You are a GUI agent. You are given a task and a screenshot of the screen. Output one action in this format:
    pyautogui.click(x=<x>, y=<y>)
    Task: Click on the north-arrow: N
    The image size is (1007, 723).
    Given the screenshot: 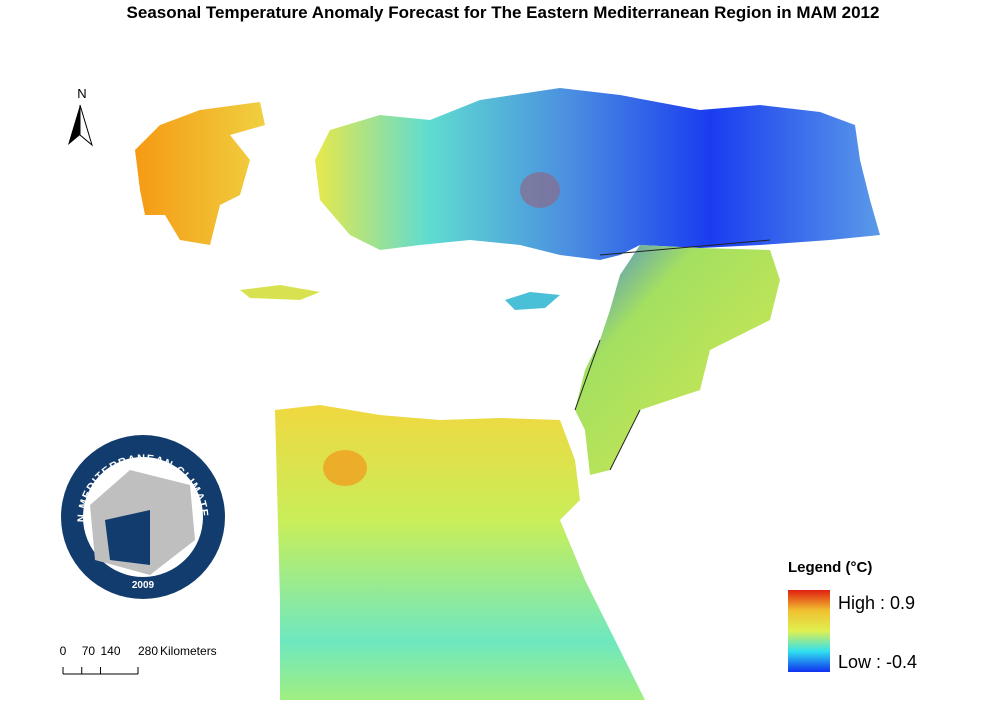 What is the action you would take?
    pyautogui.click(x=80, y=116)
    